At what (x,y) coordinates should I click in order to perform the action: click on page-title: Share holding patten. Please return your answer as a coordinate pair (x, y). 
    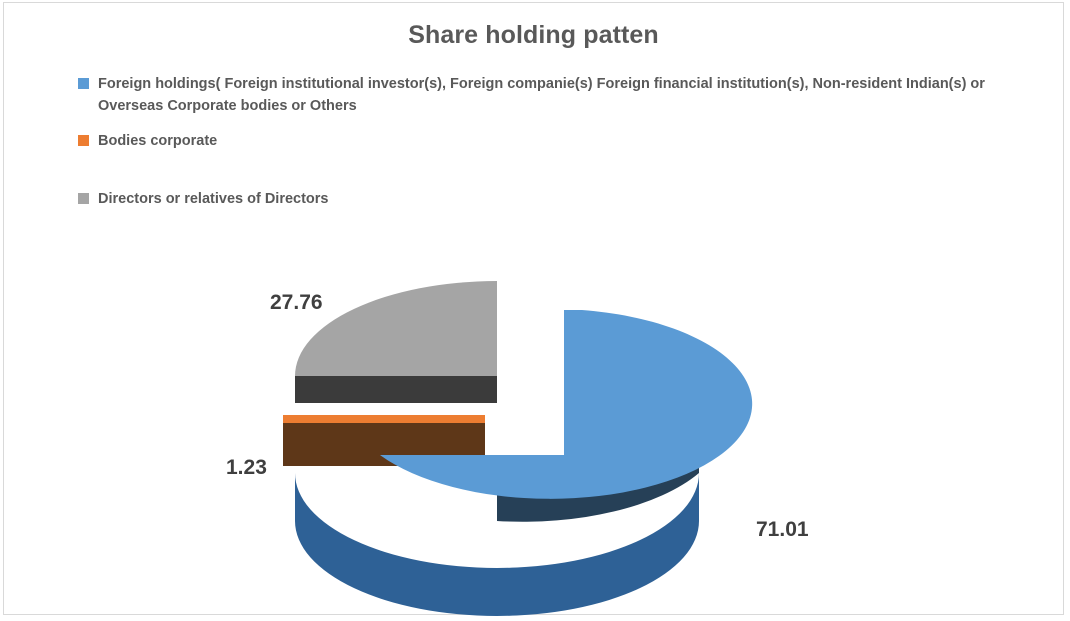
    Looking at the image, I should click on (533, 35).